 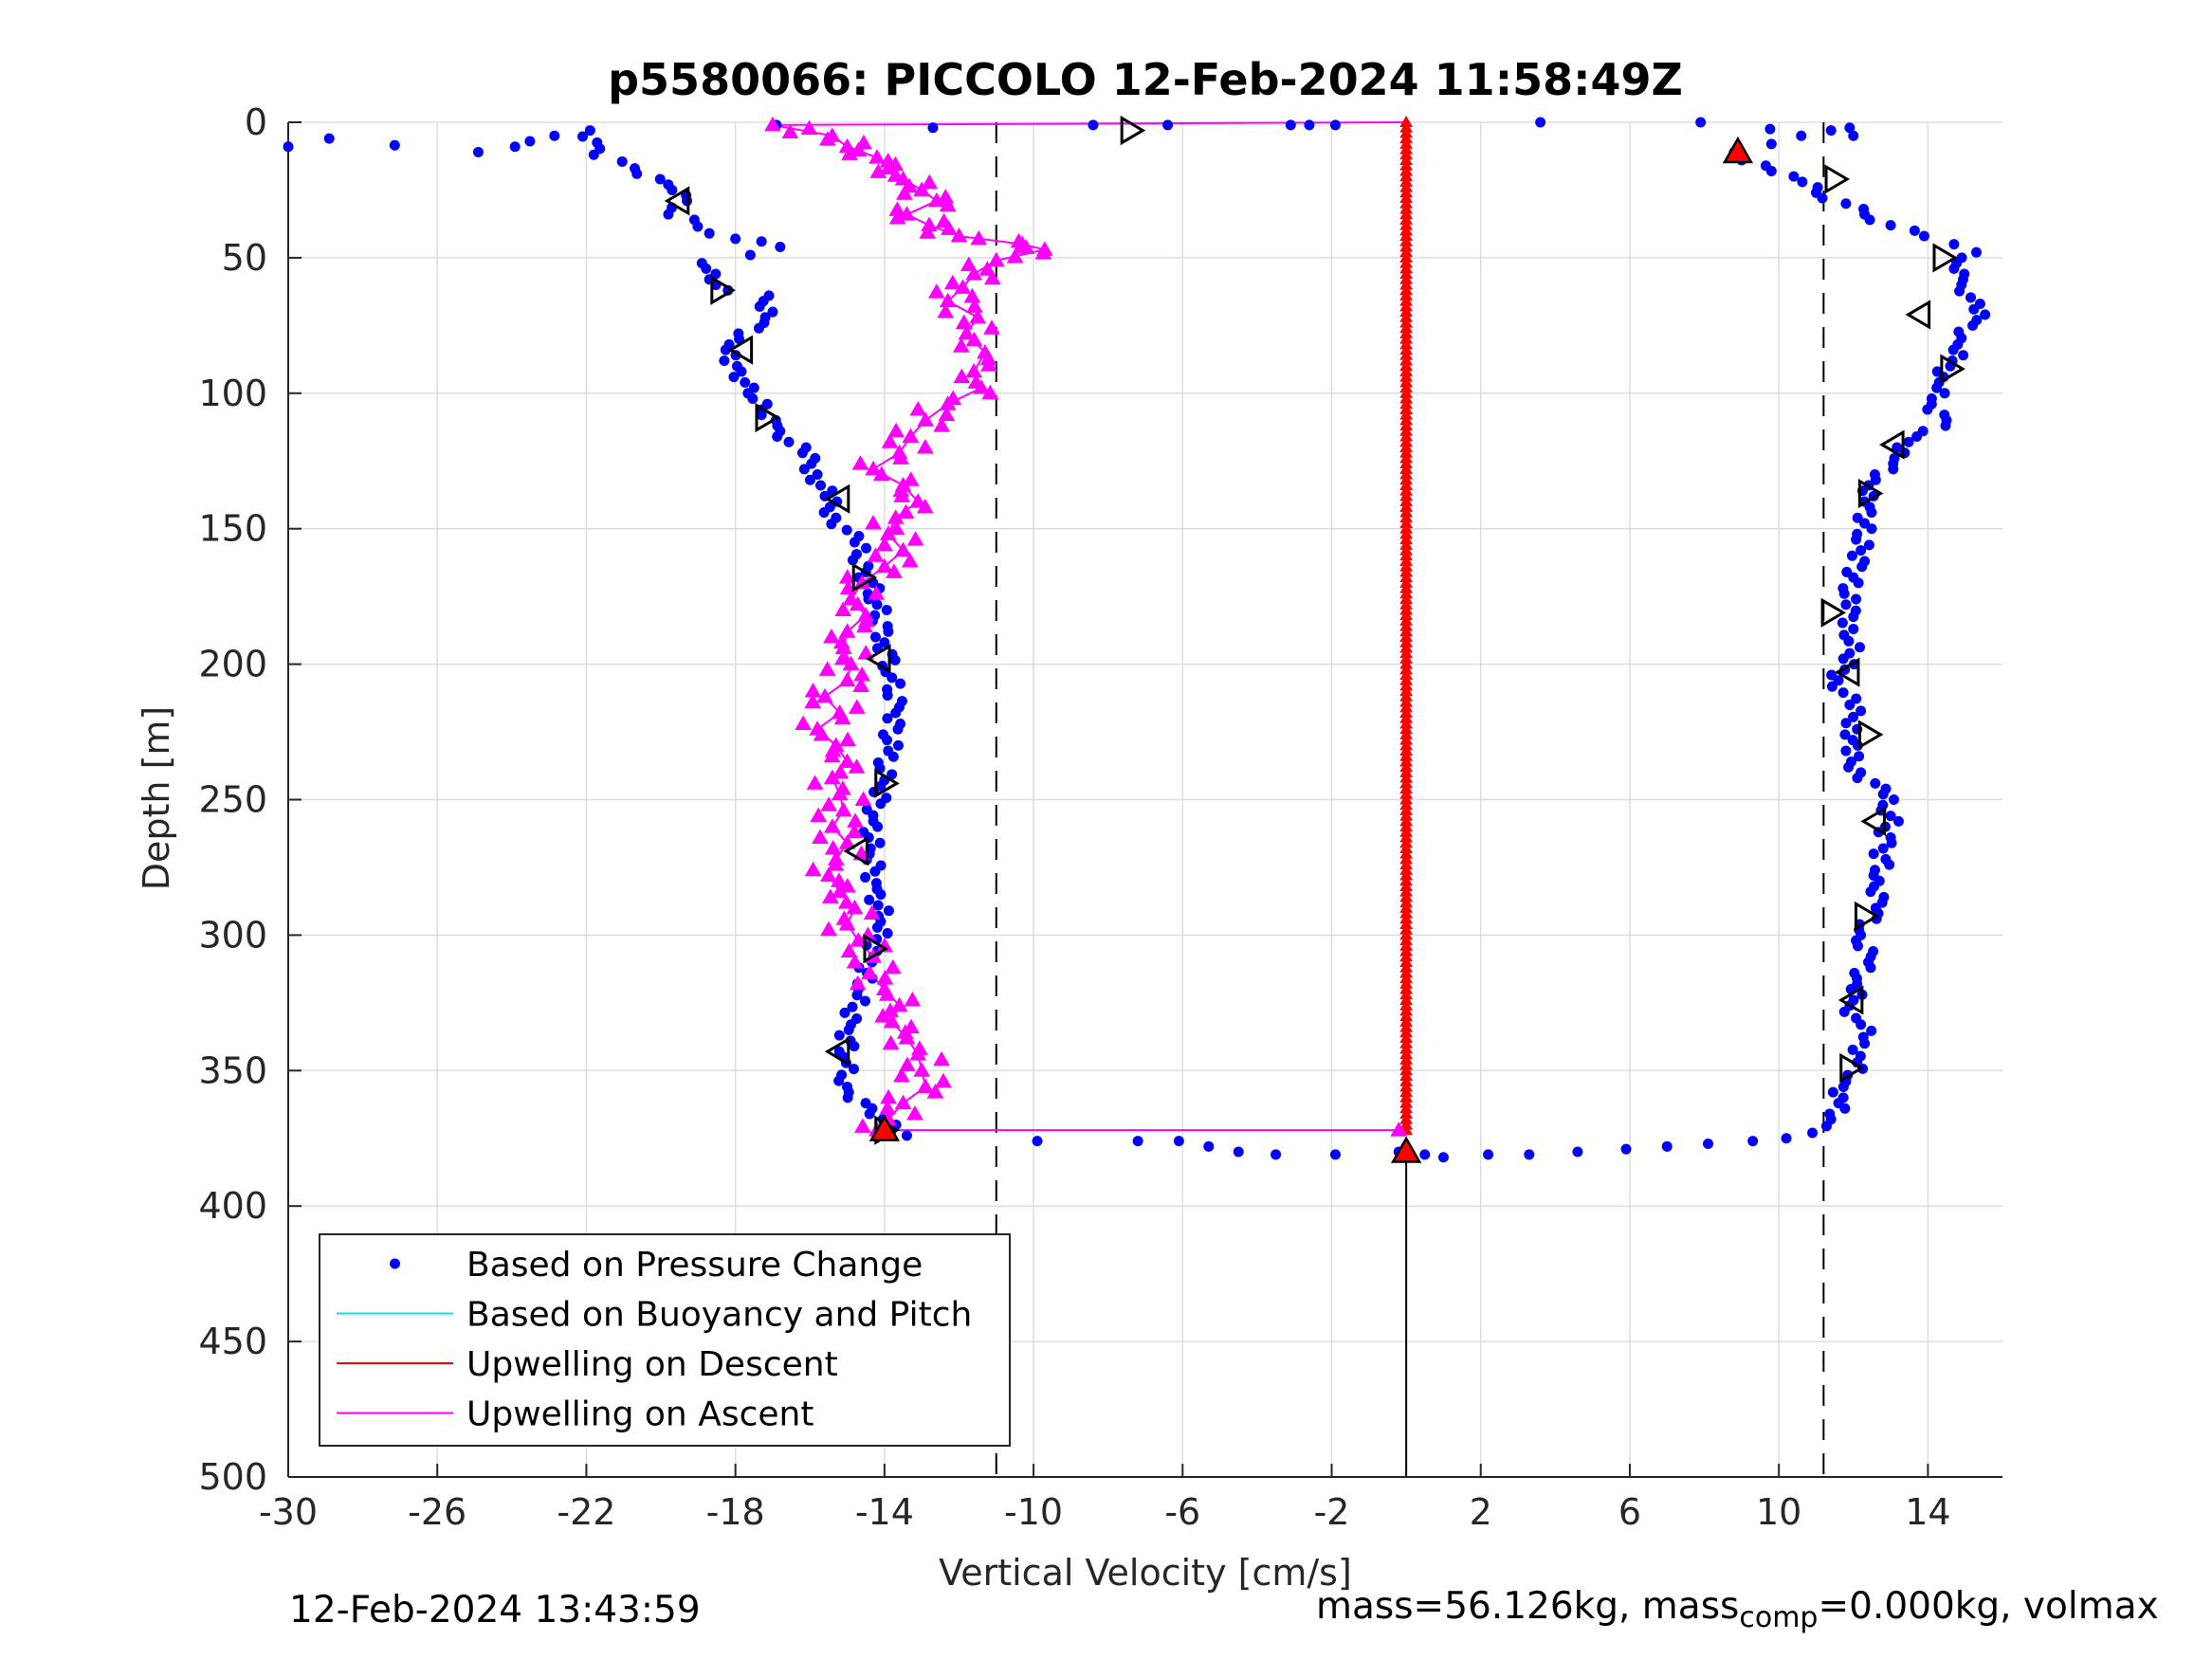 I want to click on mass-text: mass=56.126kg, mass, so click(x=1528, y=1606).